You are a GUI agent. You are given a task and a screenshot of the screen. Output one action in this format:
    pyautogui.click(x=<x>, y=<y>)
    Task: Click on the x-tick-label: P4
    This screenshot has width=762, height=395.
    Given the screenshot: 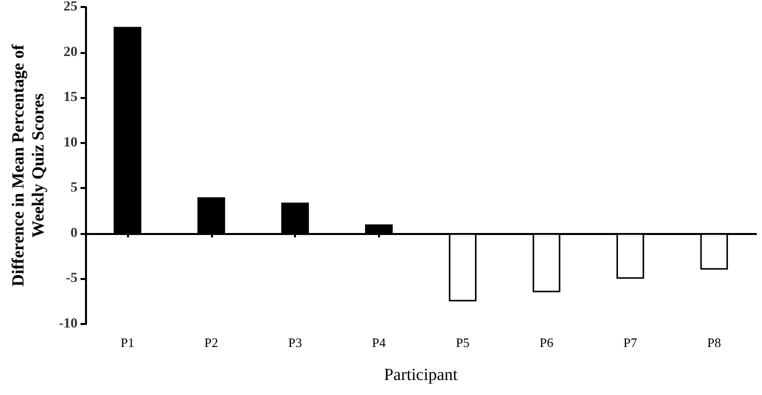 What is the action you would take?
    pyautogui.click(x=379, y=342)
    